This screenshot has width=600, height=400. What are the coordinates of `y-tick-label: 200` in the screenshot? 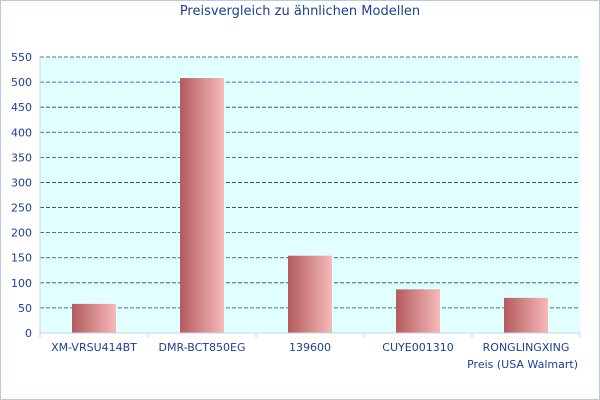 It's located at (21, 233).